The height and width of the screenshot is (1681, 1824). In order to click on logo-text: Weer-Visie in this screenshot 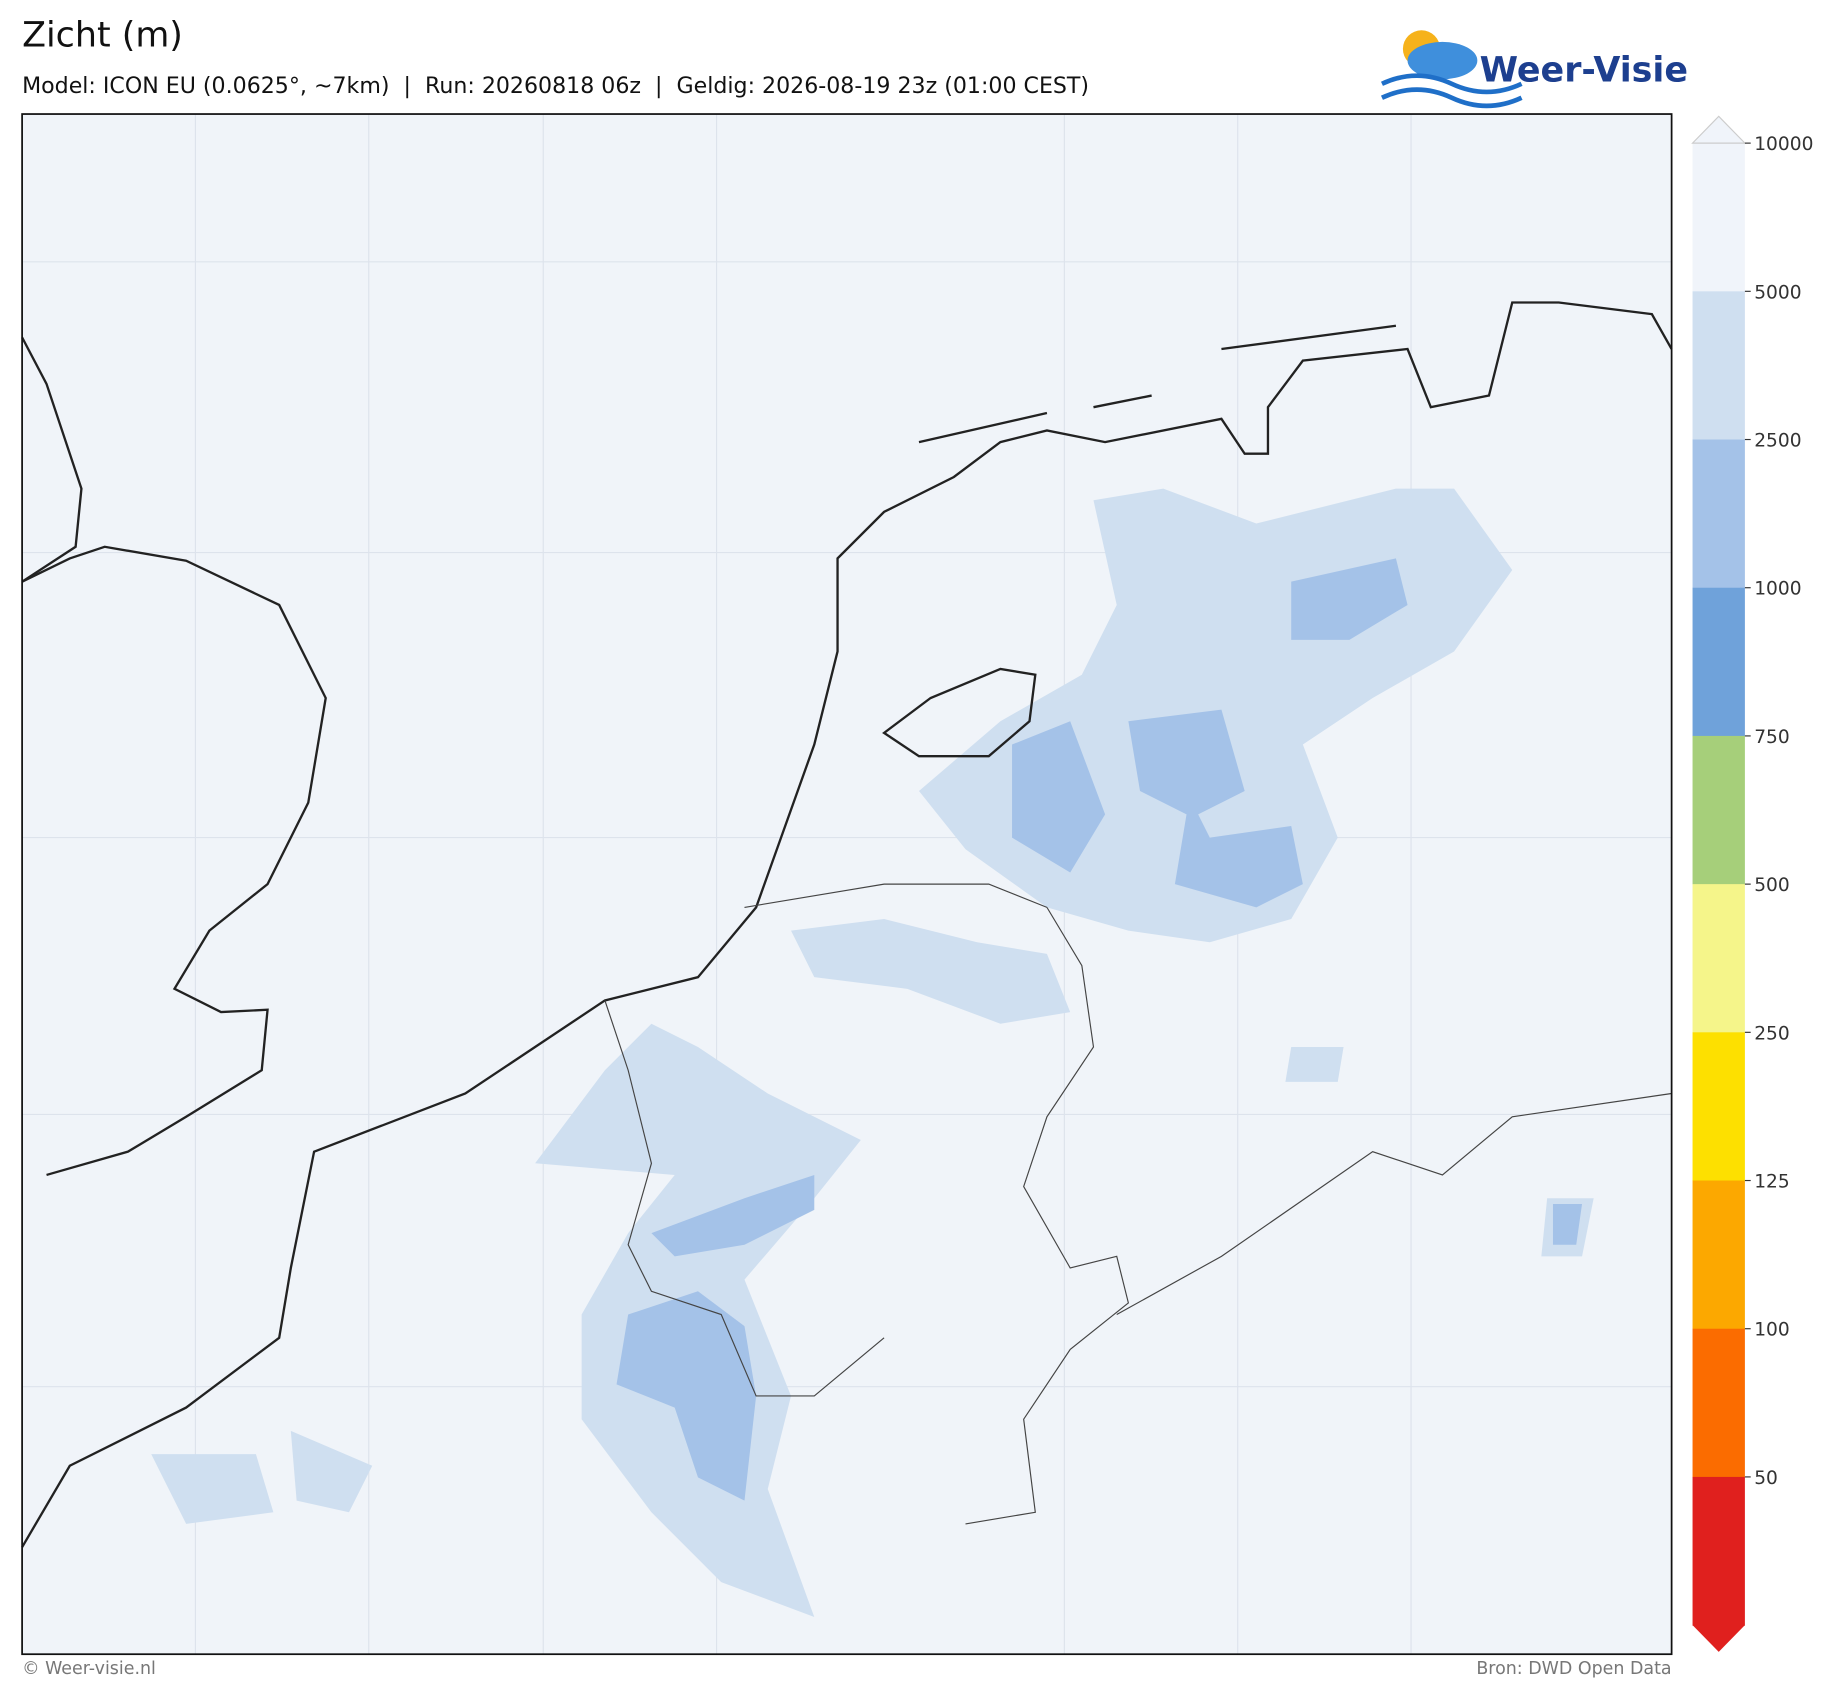, I will do `click(1584, 70)`.